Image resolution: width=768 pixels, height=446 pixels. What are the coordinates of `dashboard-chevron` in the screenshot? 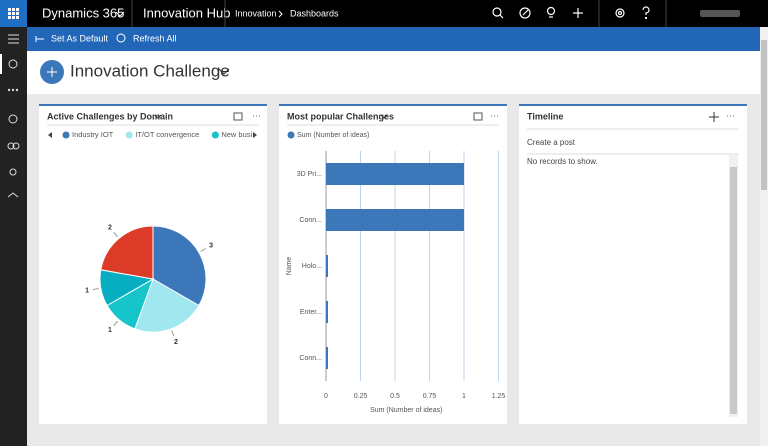 It's located at (224, 71).